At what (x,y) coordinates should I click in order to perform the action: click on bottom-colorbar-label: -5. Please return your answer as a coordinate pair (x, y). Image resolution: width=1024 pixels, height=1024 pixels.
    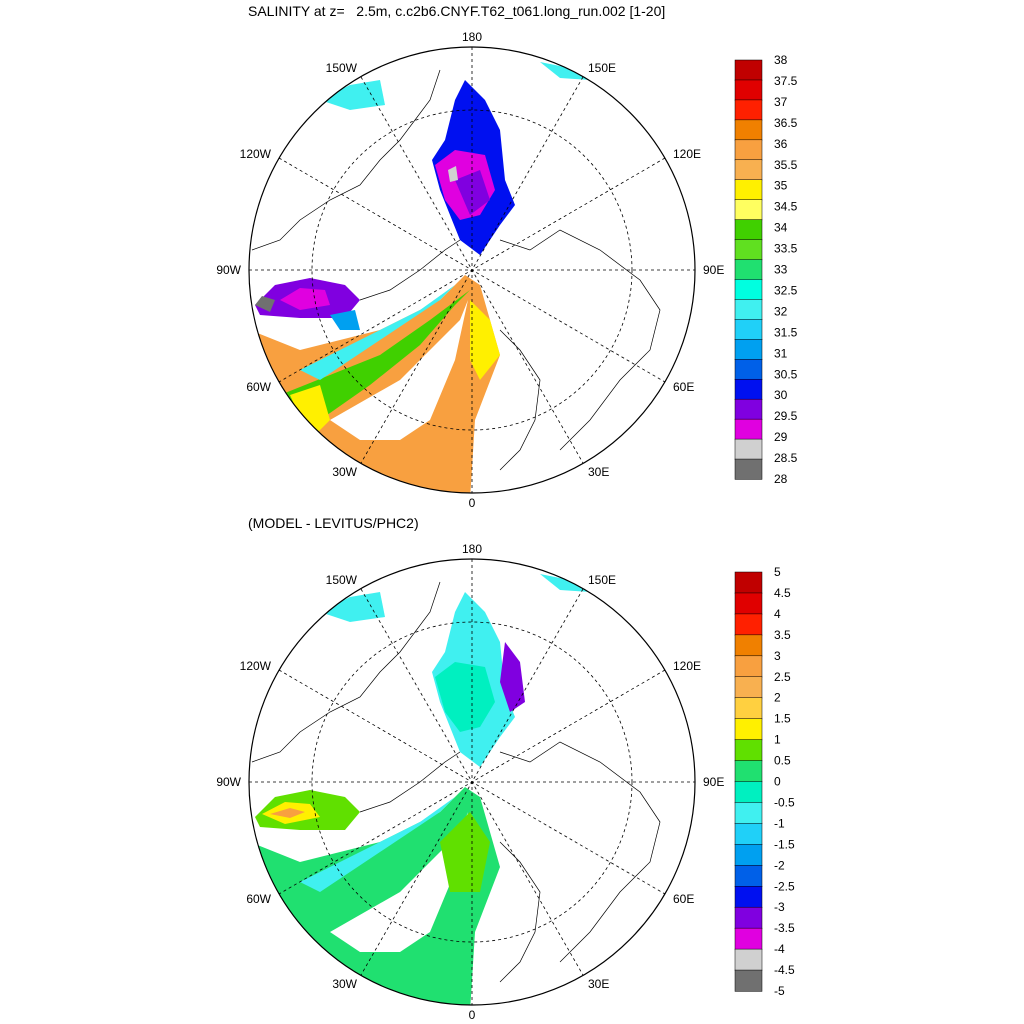
    Looking at the image, I should click on (779, 991).